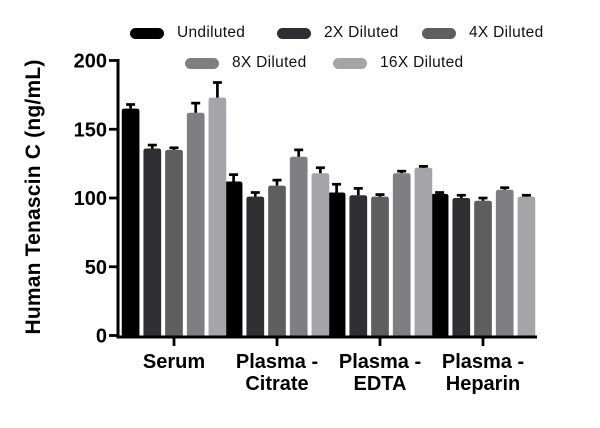  What do you see at coordinates (439, 33) in the screenshot?
I see `legend-swatch-4x` at bounding box center [439, 33].